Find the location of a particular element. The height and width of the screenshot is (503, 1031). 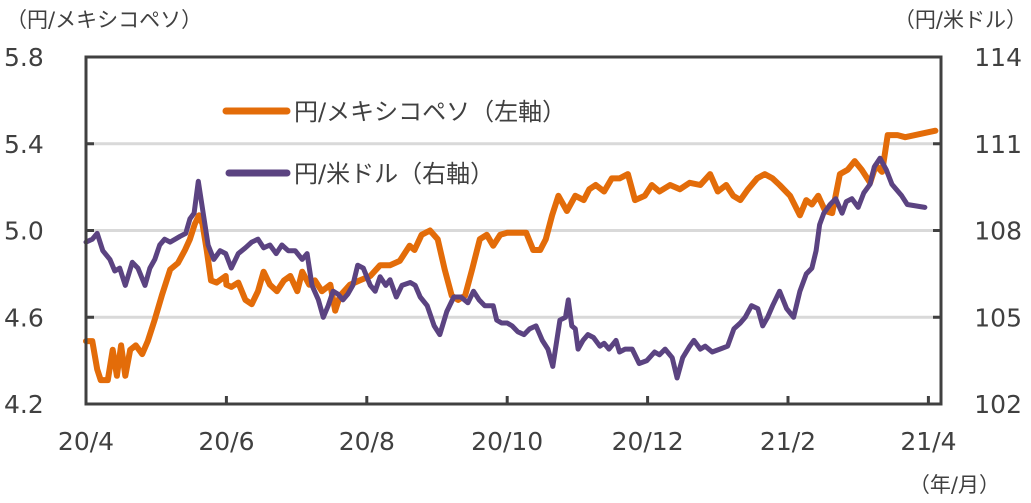

left-tick-label: 5.4 is located at coordinates (24, 144).